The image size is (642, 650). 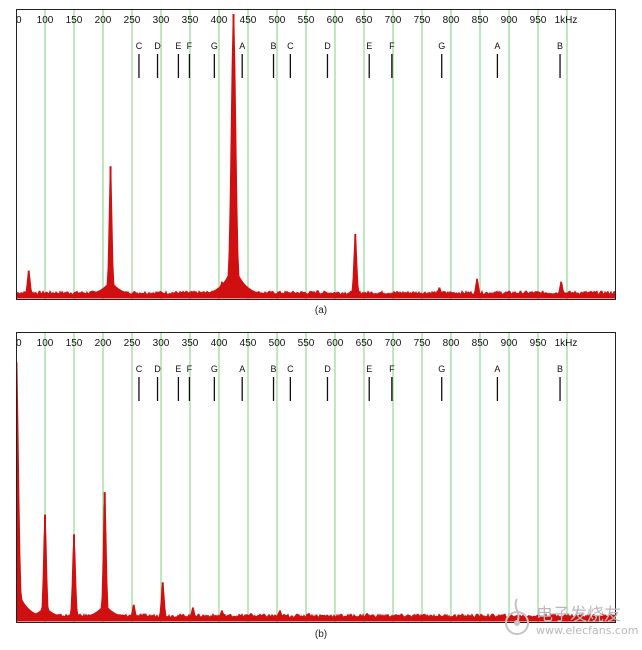 What do you see at coordinates (517, 616) in the screenshot?
I see `watermark-icon` at bounding box center [517, 616].